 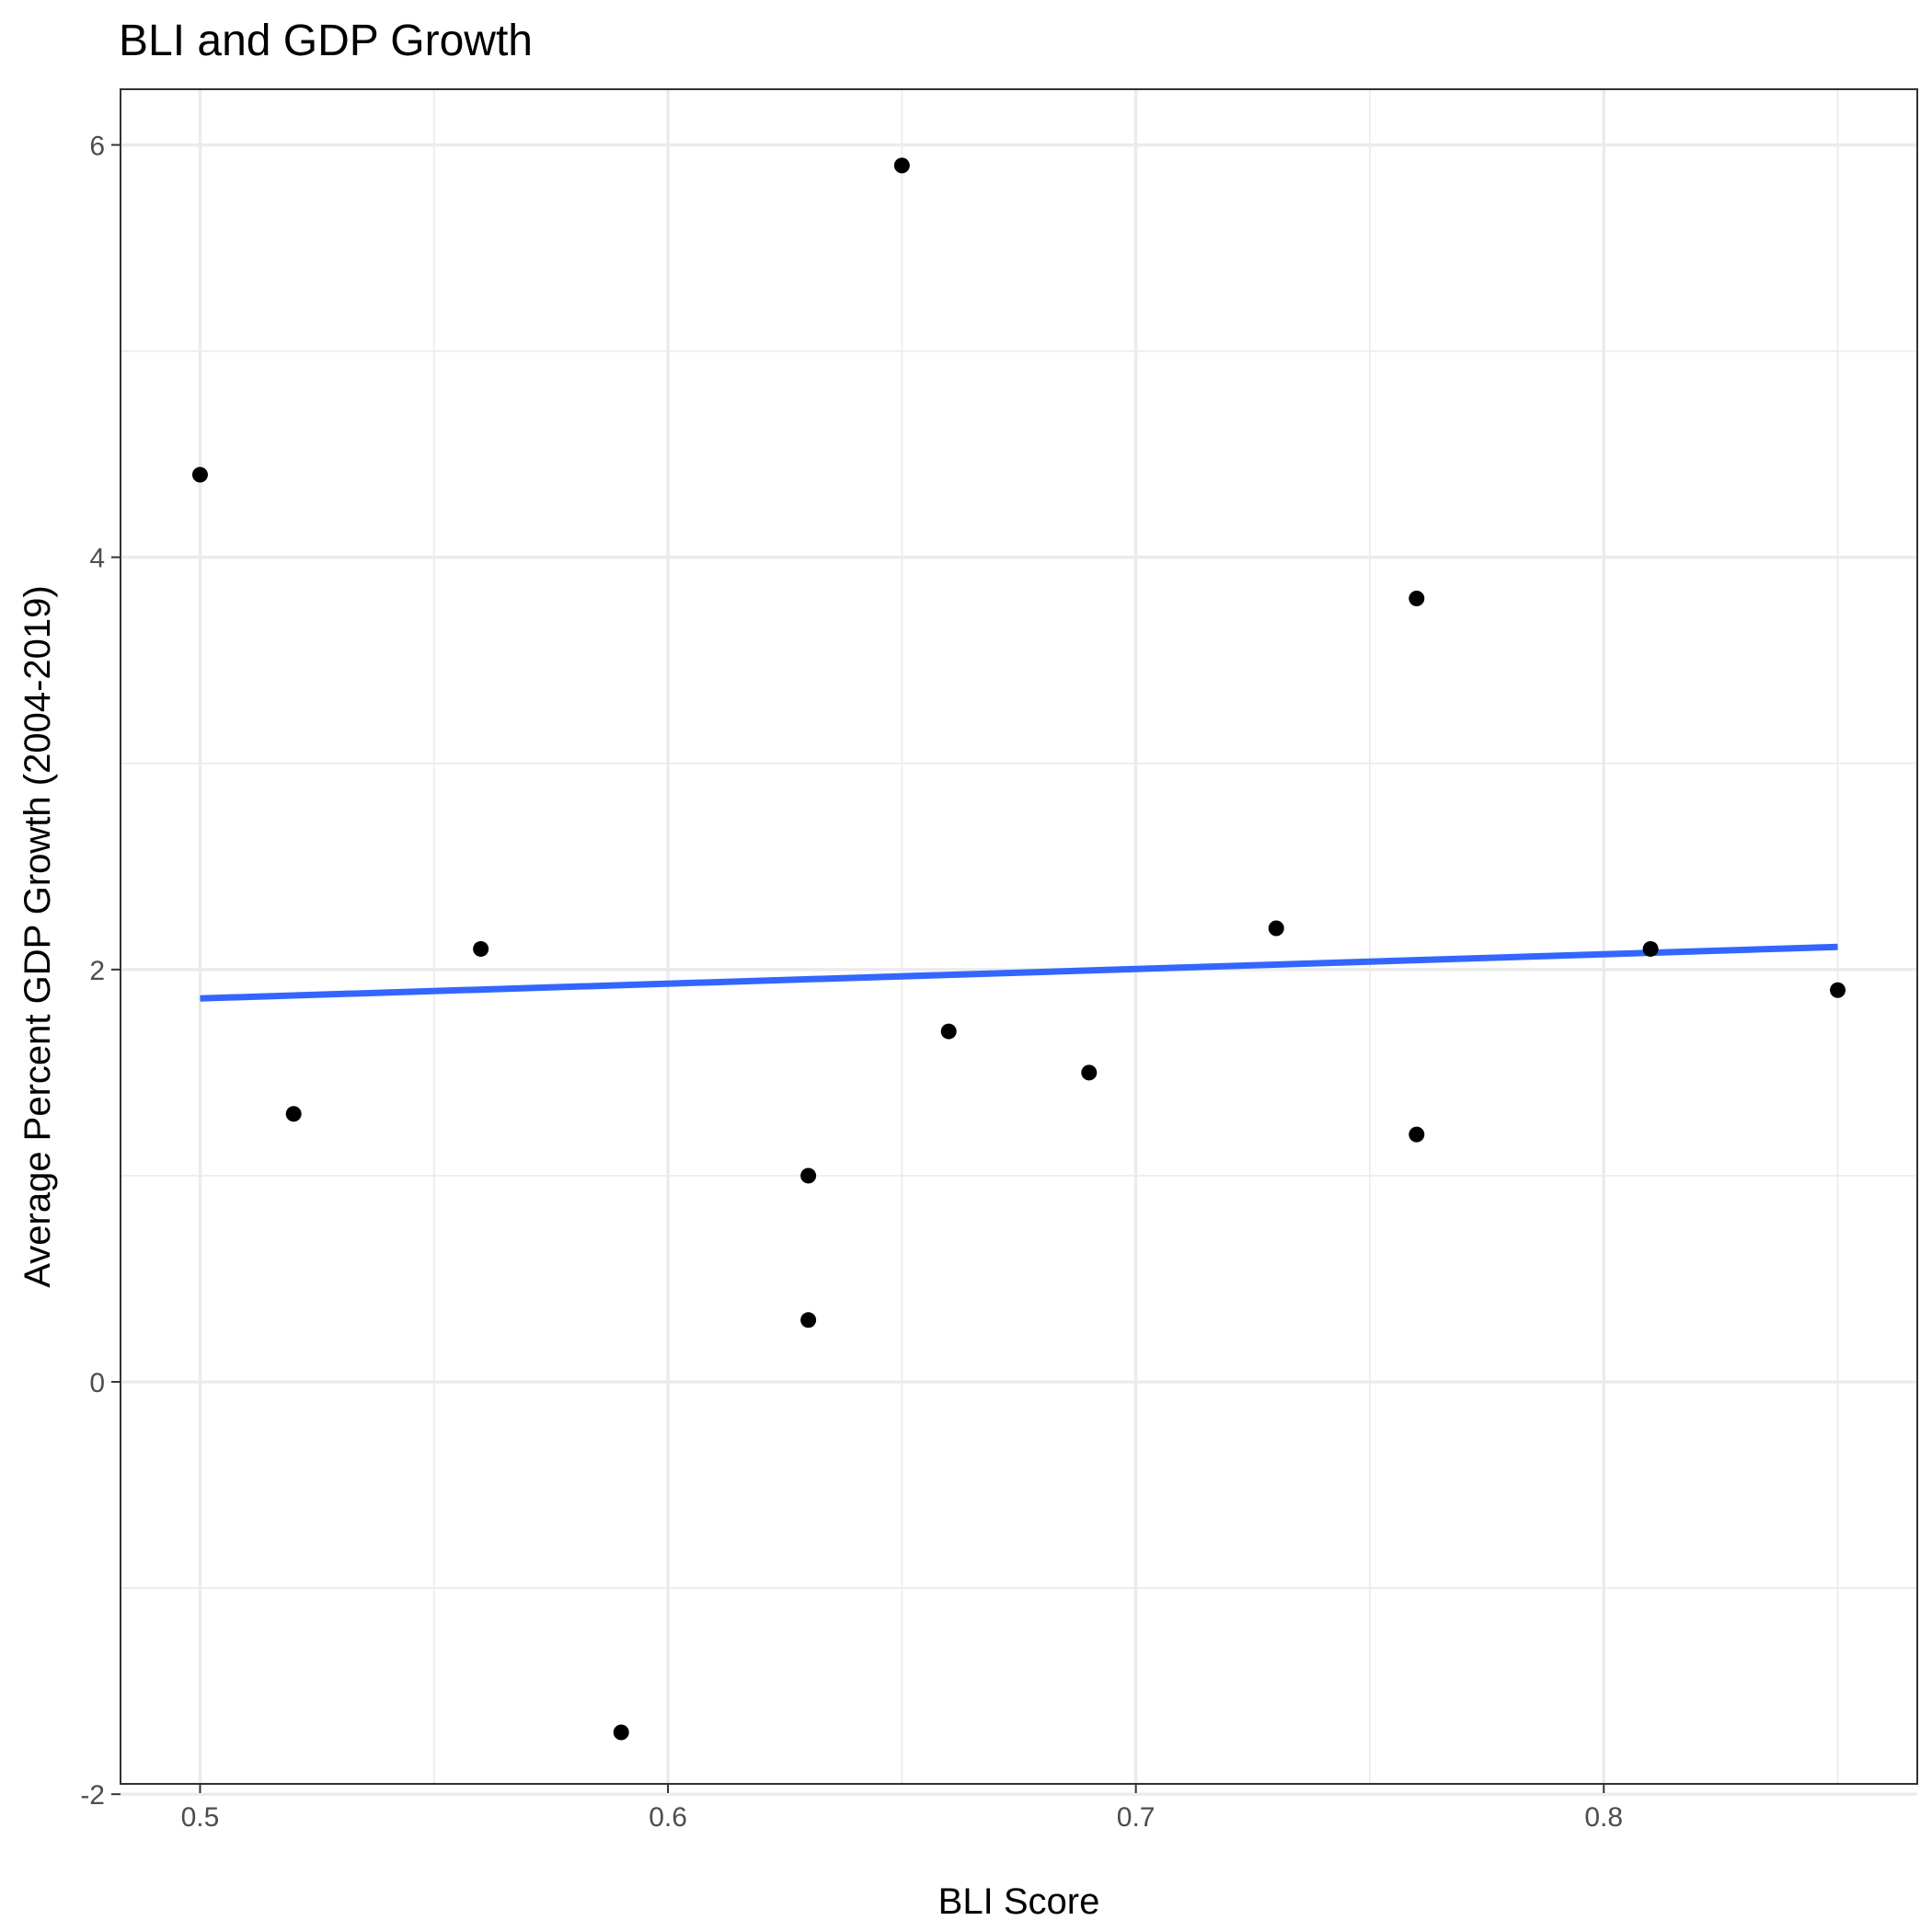 What do you see at coordinates (668, 1817) in the screenshot?
I see `x-tick-label: 0.6` at bounding box center [668, 1817].